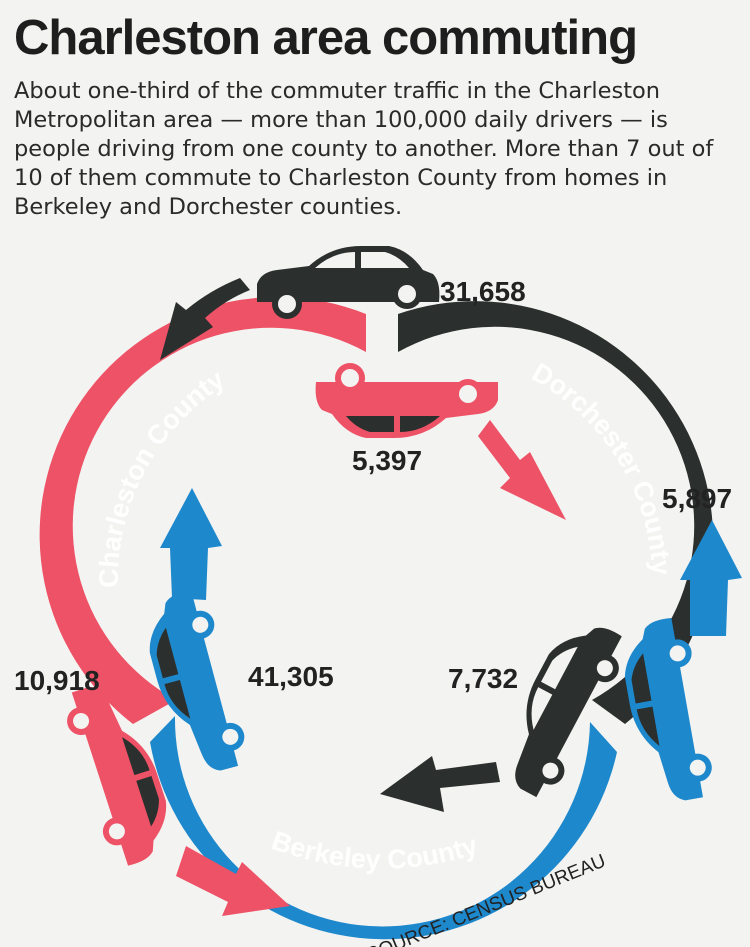  What do you see at coordinates (483, 678) in the screenshot?
I see `flow-dorchester-to-berkeley: 7,732` at bounding box center [483, 678].